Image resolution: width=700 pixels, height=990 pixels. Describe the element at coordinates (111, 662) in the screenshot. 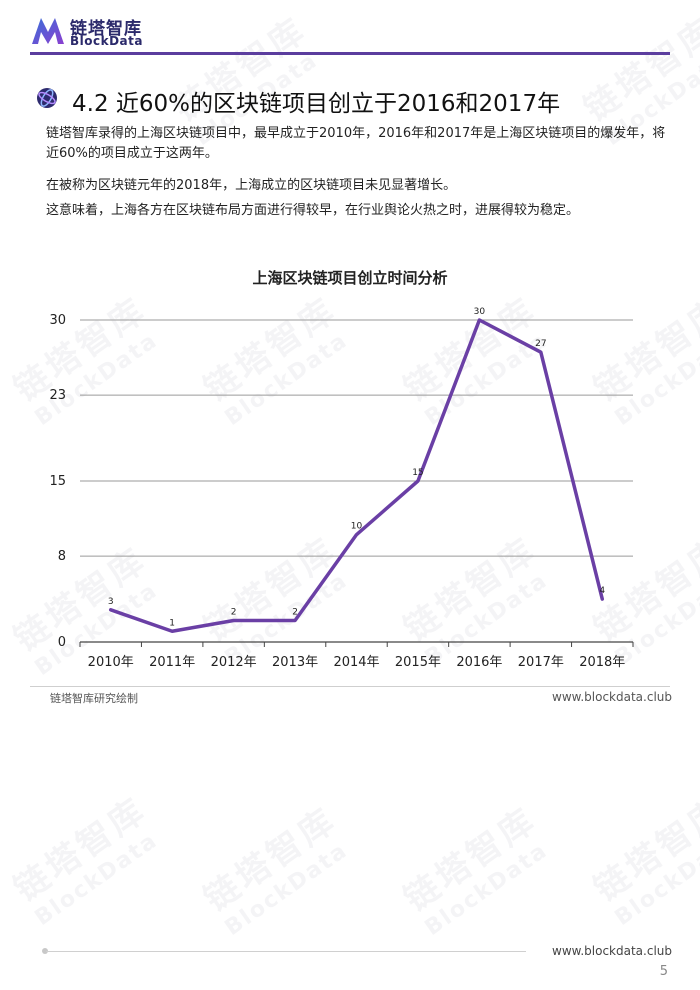

I see `x-tick-label: 2010年` at that location.